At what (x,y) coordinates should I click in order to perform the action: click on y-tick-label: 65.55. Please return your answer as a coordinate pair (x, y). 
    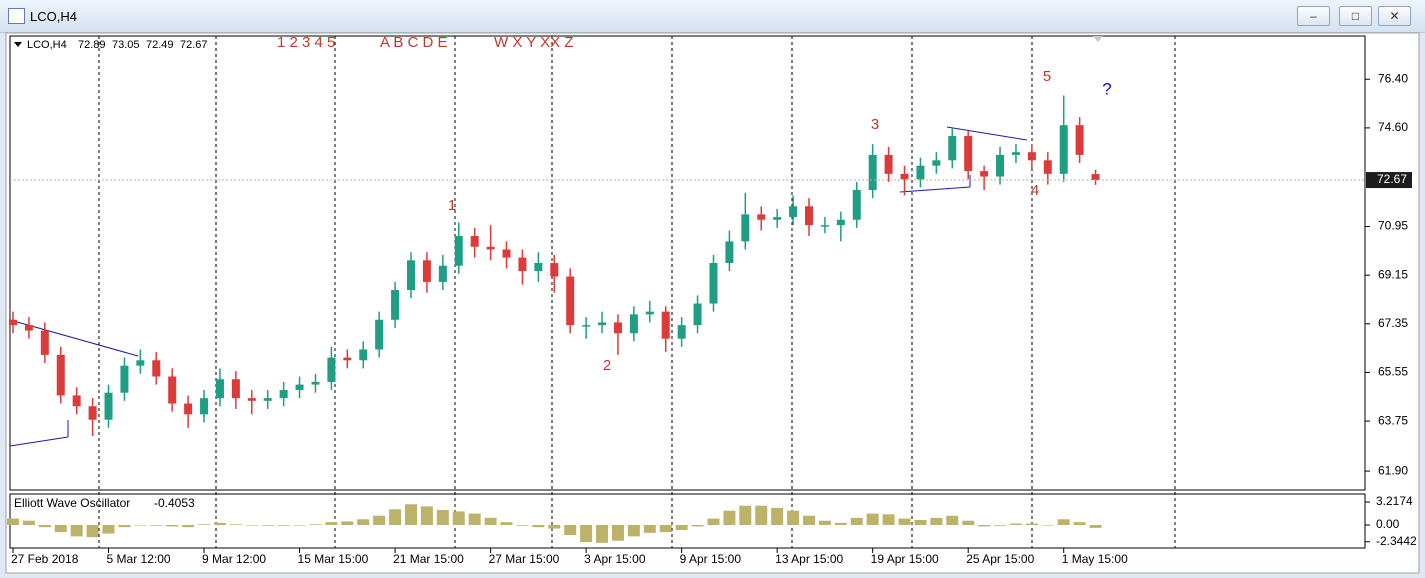
    Looking at the image, I should click on (1393, 372).